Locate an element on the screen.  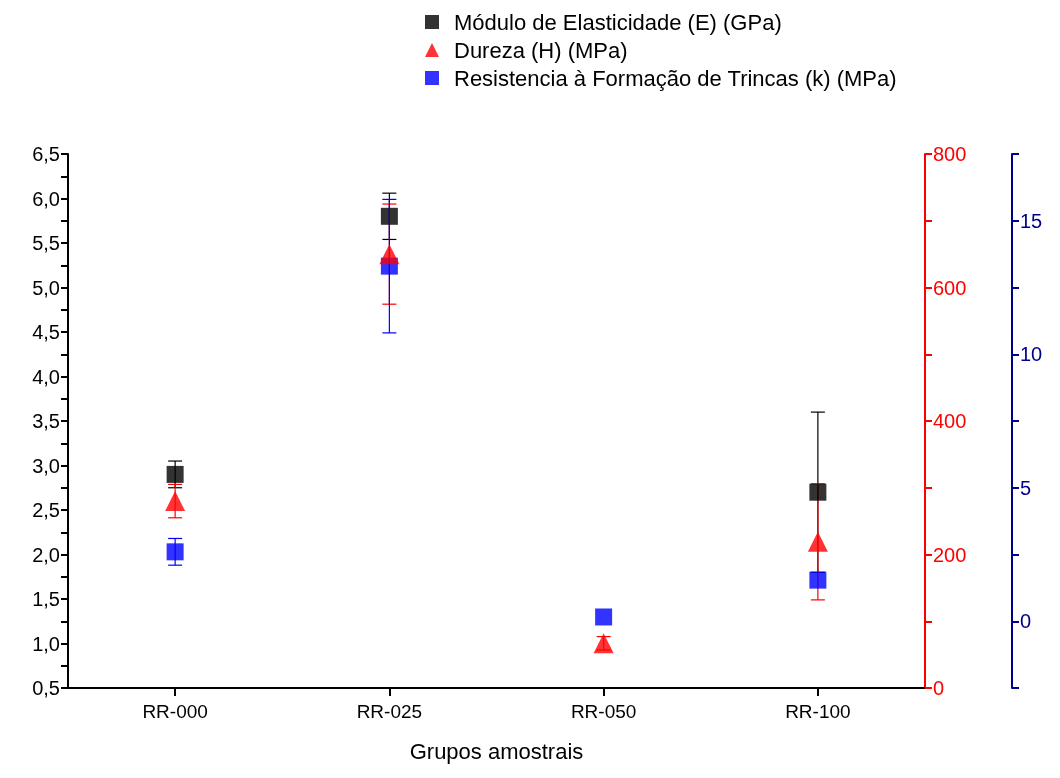
y-tick-label: 0,5 is located at coordinates (46, 688).